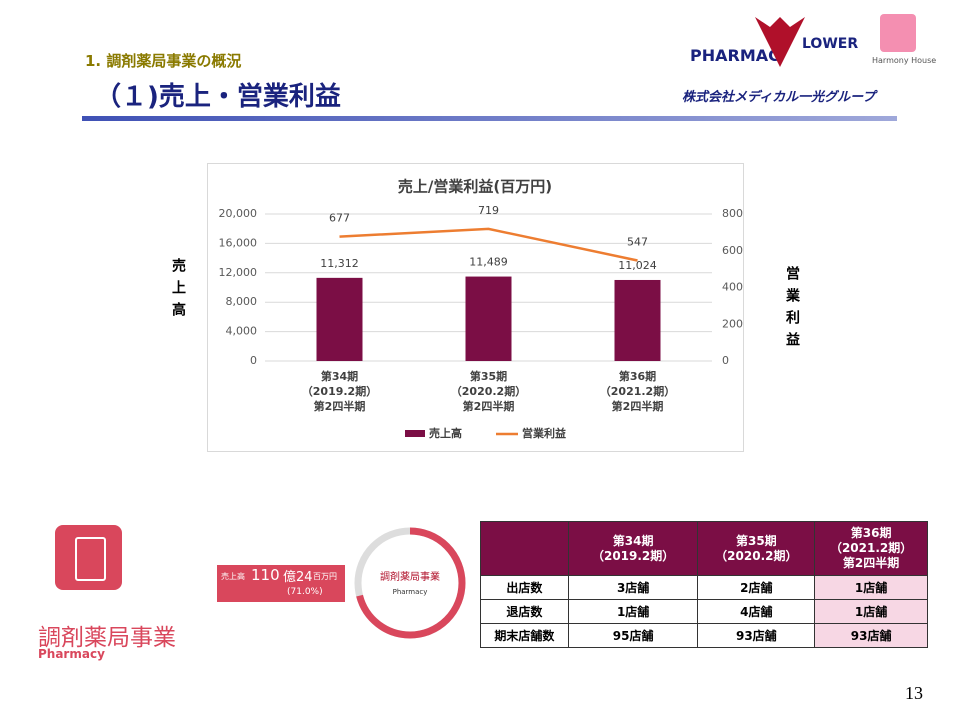 The width and height of the screenshot is (960, 720). What do you see at coordinates (163, 61) in the screenshot?
I see `section-title: 1. 調剤薬局事業の概況` at bounding box center [163, 61].